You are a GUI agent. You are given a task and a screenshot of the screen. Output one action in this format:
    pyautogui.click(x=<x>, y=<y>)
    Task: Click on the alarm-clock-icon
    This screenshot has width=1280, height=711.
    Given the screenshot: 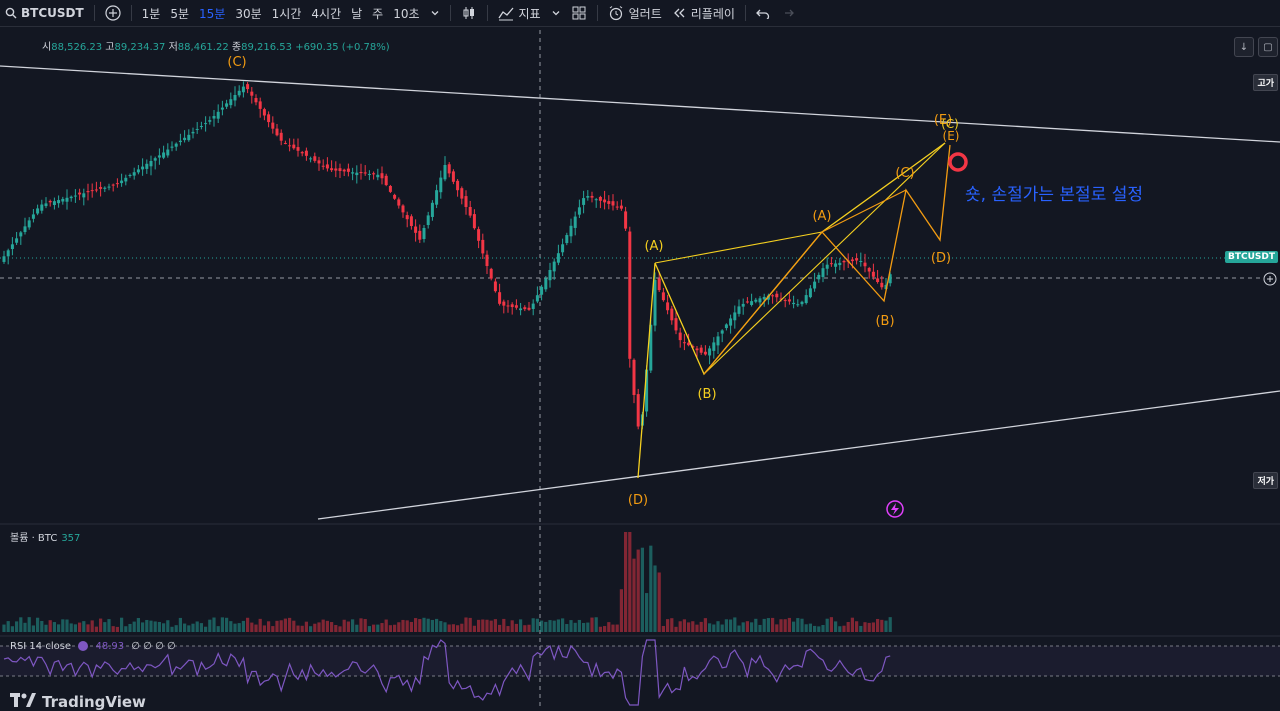 What is the action you would take?
    pyautogui.click(x=616, y=13)
    